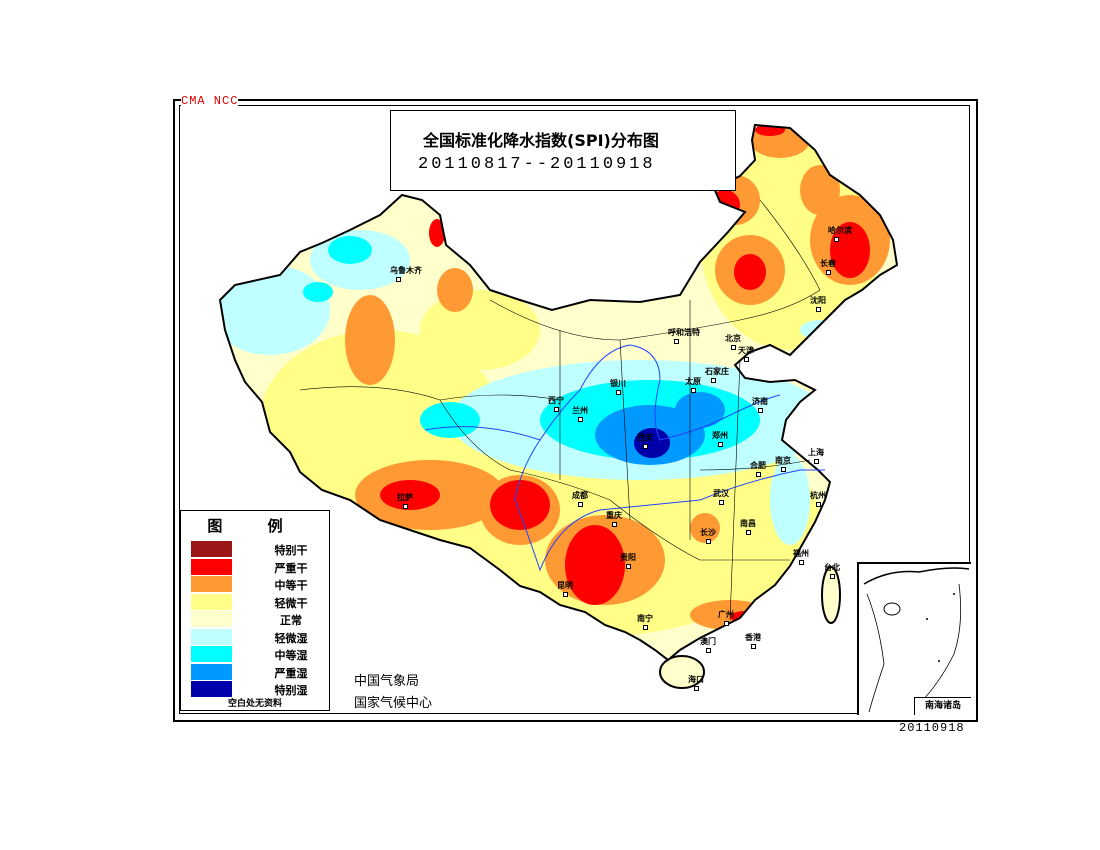 Image resolution: width=1100 pixels, height=850 pixels. Describe the element at coordinates (291, 673) in the screenshot. I see `legend-label: 严重湿` at that location.